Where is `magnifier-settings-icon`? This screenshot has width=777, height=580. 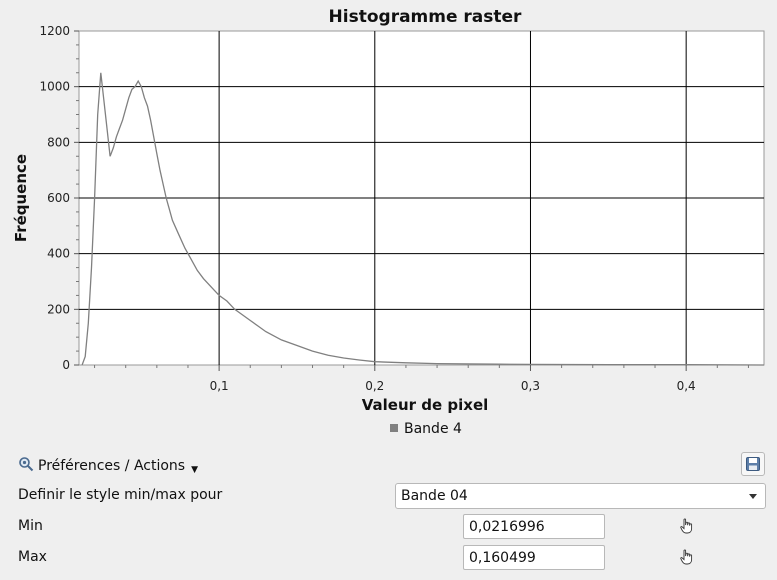 magnifier-settings-icon is located at coordinates (26, 466).